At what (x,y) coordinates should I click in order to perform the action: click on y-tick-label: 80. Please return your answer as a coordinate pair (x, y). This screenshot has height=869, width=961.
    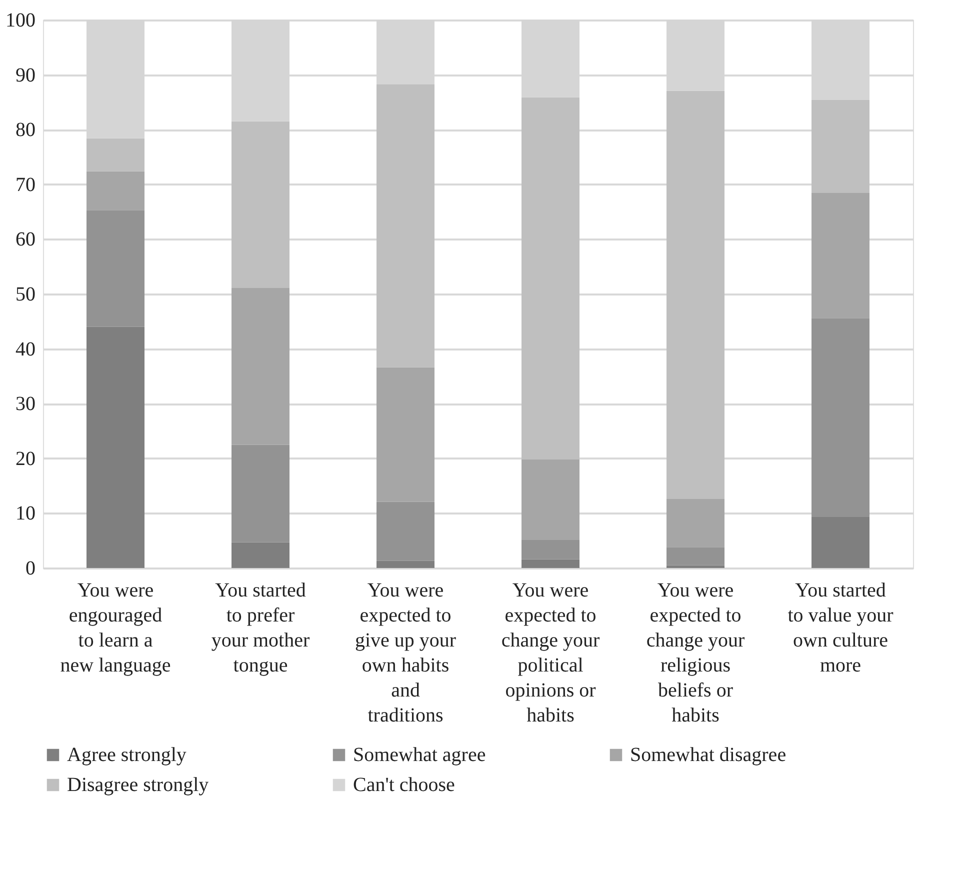
    Looking at the image, I should click on (26, 130).